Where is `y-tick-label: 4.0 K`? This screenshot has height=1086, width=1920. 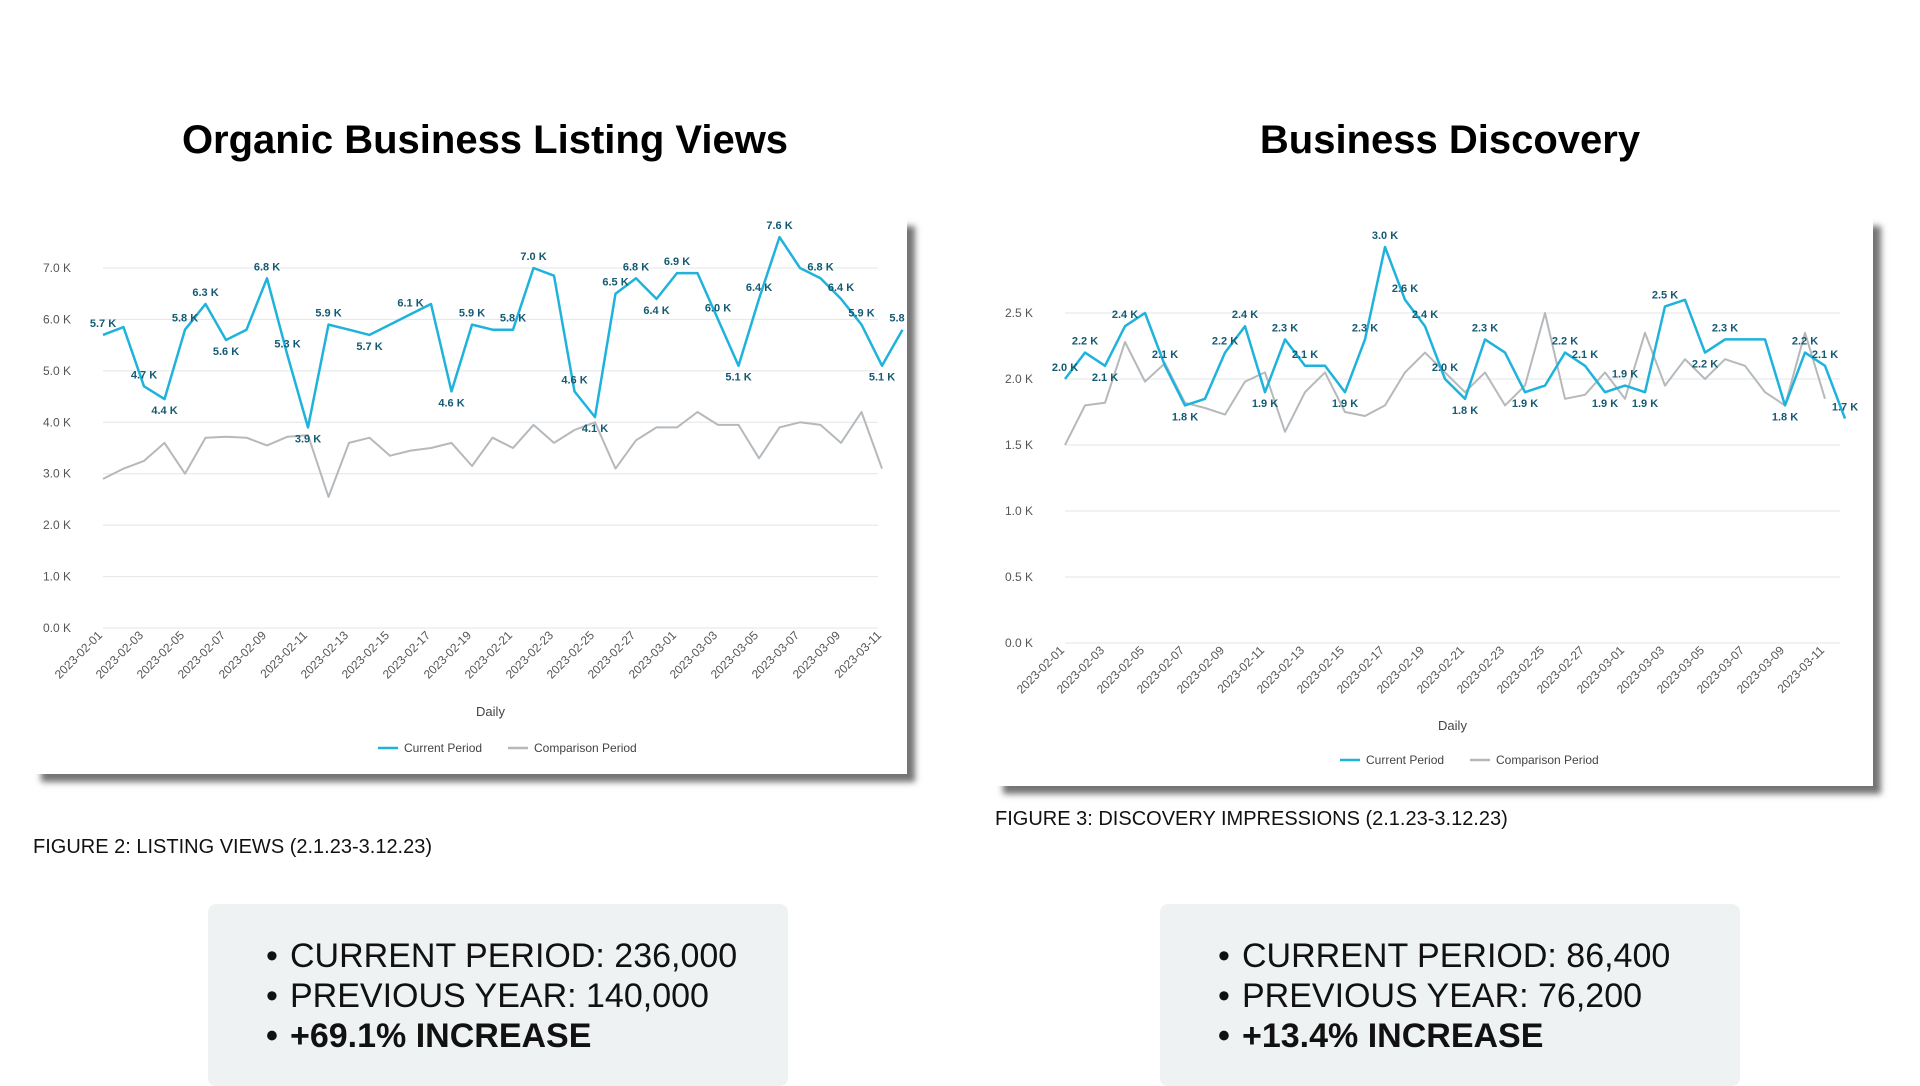 y-tick-label: 4.0 K is located at coordinates (57, 422).